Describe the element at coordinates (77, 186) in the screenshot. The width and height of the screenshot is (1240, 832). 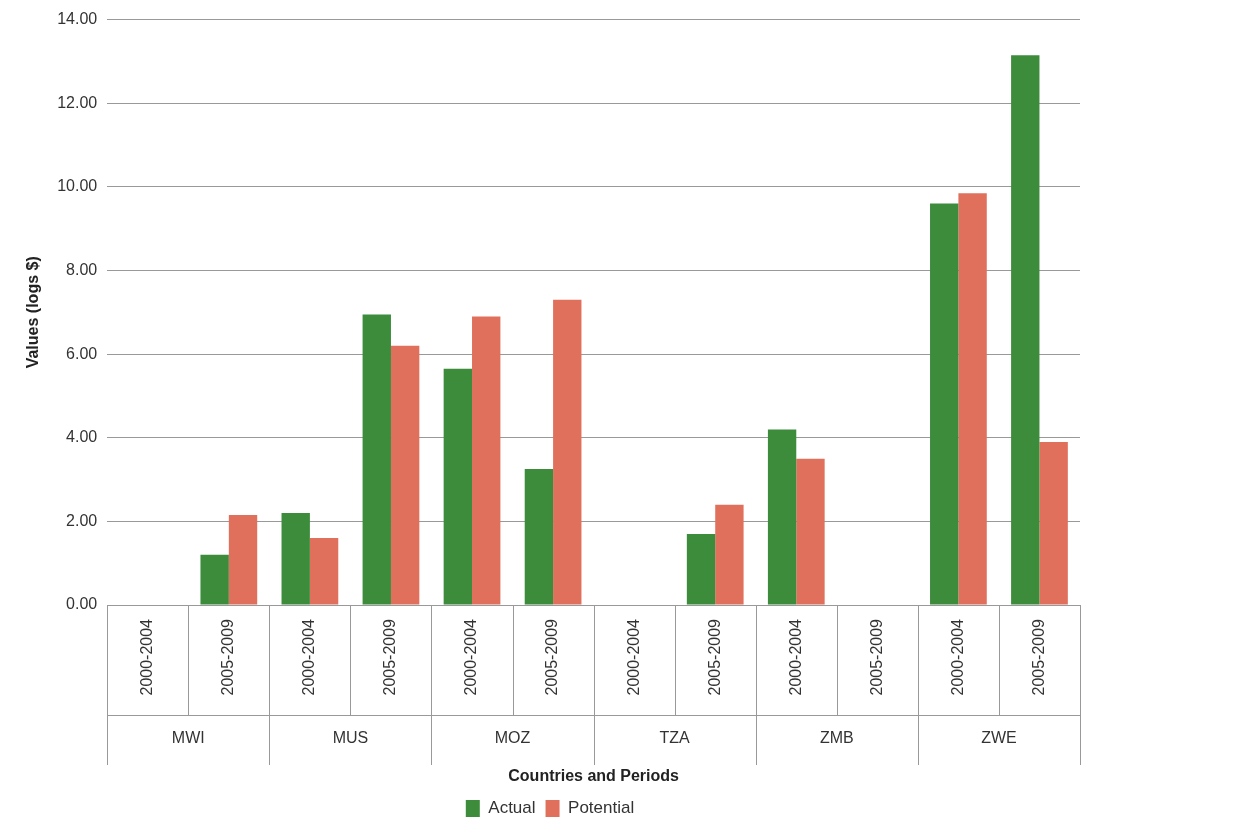
I see `y-tick-label: 10.00` at that location.